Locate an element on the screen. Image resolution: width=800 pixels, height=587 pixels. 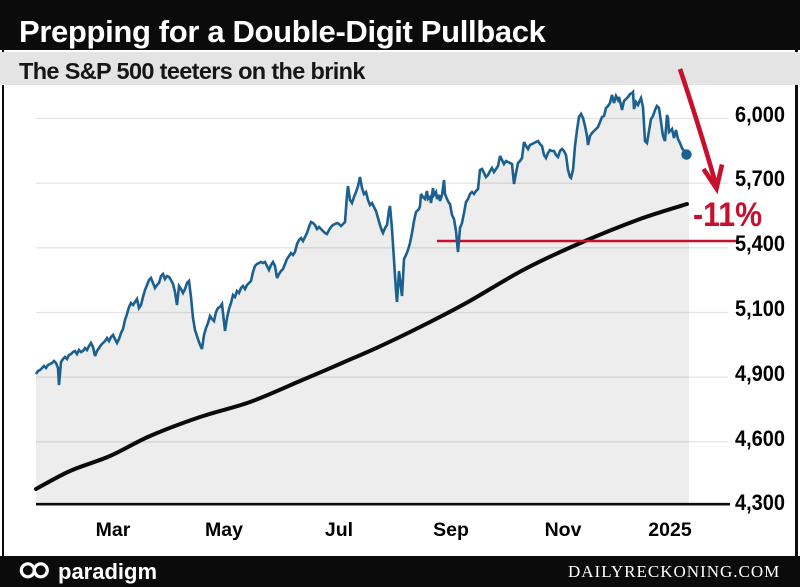
svg-text: May is located at coordinates (224, 530).